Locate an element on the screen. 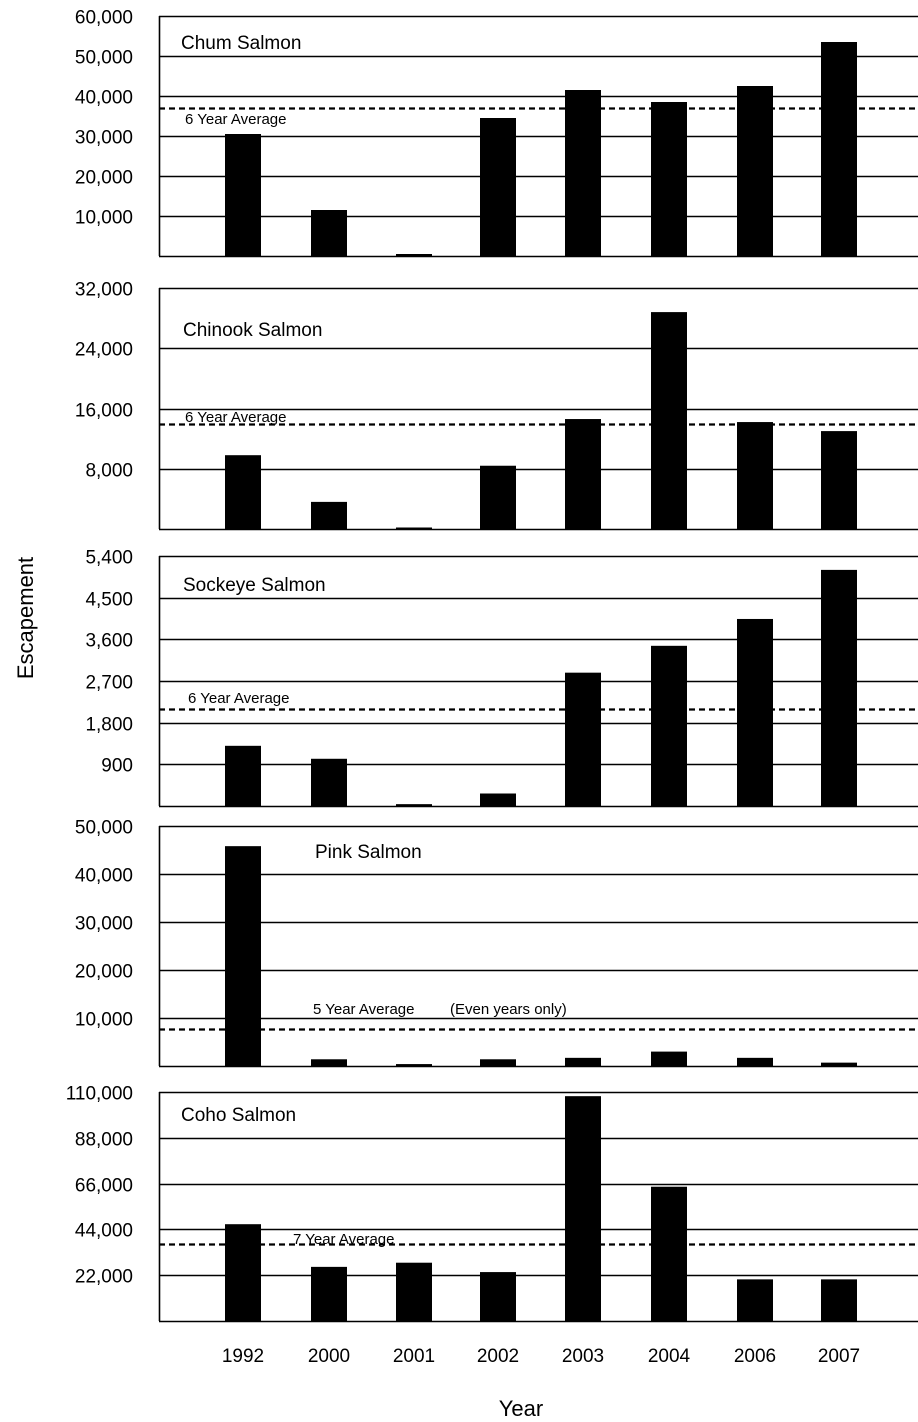 The height and width of the screenshot is (1422, 918). y-tick-label: 32,000 is located at coordinates (104, 290).